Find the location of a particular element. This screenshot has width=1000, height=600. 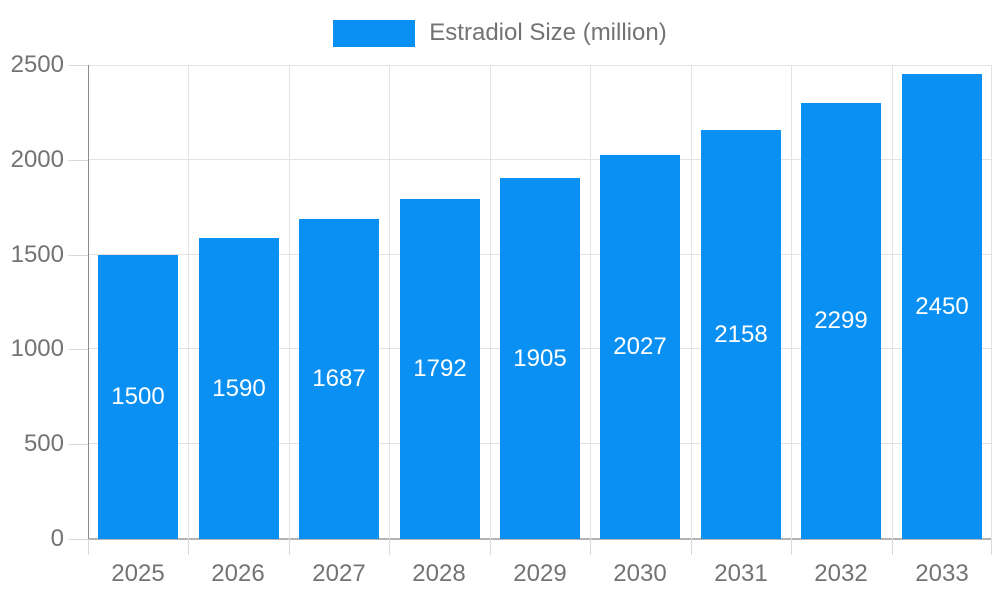

bar-2029: 1905 is located at coordinates (540, 358).